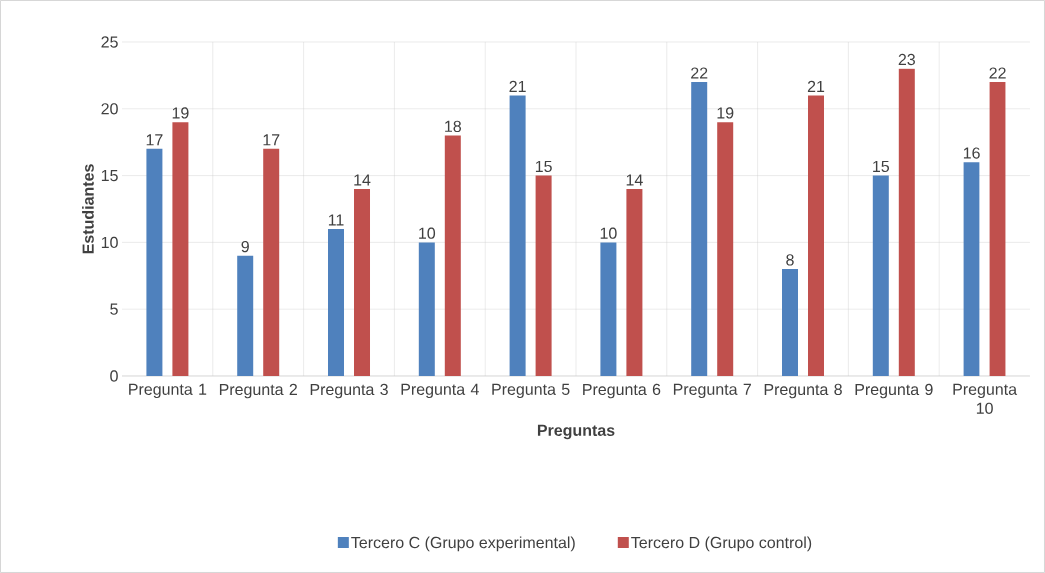  What do you see at coordinates (894, 391) in the screenshot?
I see `x-tick-label: Pregunta 9` at bounding box center [894, 391].